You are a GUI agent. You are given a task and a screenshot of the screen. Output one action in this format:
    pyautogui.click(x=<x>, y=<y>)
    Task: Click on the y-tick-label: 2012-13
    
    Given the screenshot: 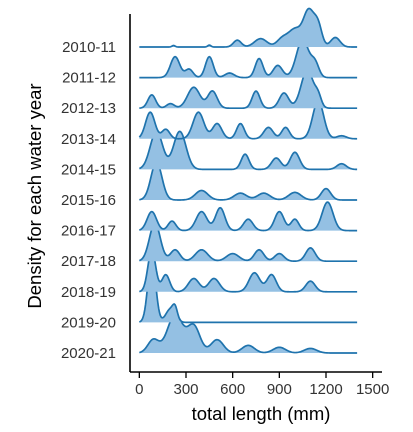 What is the action you would take?
    pyautogui.click(x=88, y=108)
    